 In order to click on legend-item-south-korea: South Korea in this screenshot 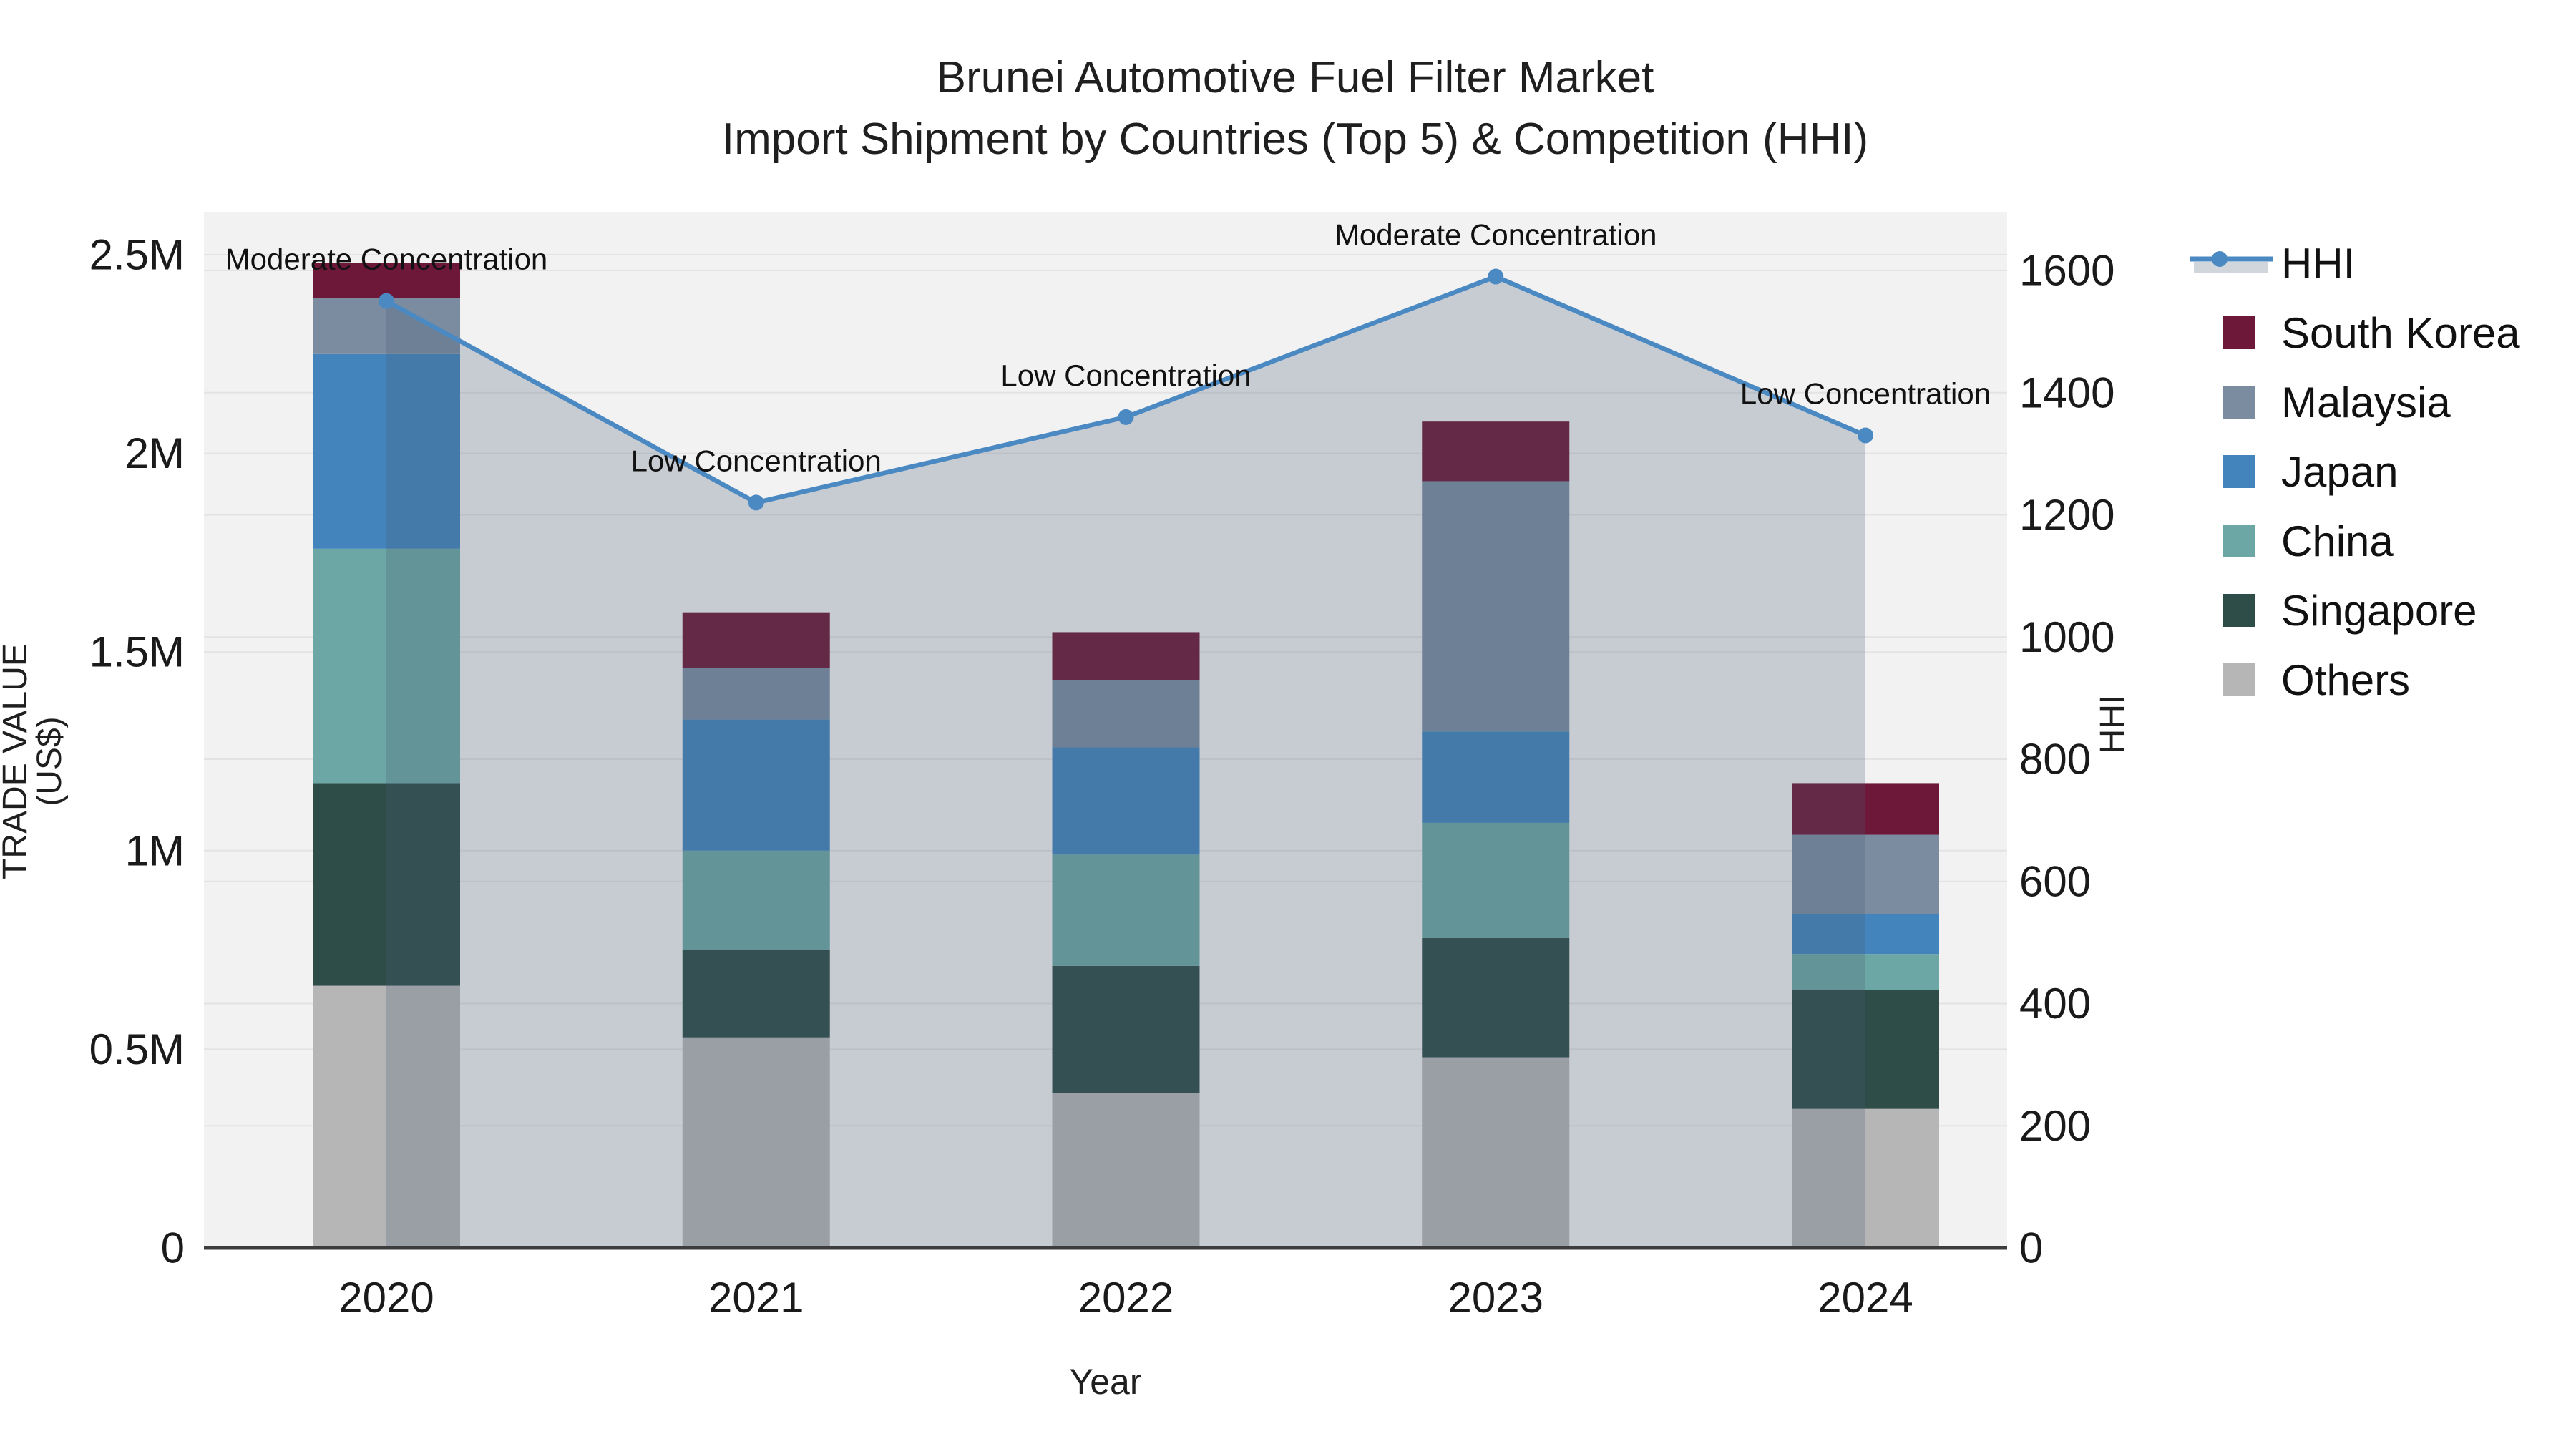, I will do `click(2354, 332)`.